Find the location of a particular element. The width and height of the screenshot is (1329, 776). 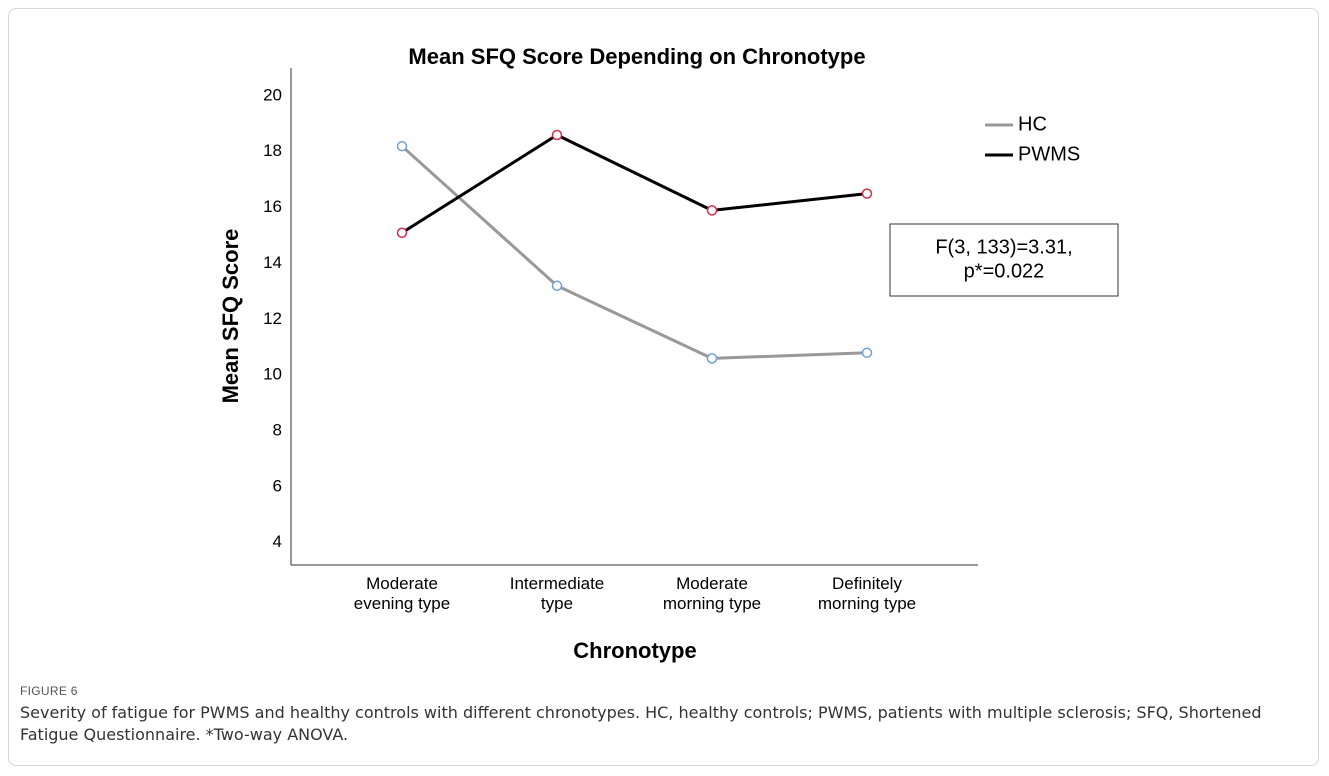

x-tick-label: Moderate evening type is located at coordinates (402, 593).